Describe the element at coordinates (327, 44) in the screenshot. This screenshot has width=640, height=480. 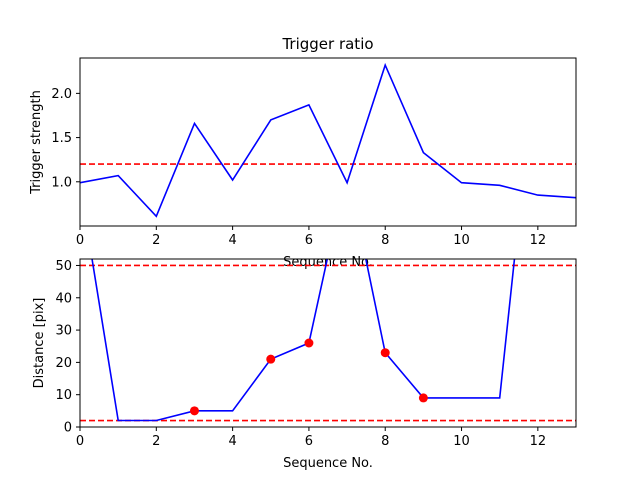
I see `chart-title: Trigger ratio` at that location.